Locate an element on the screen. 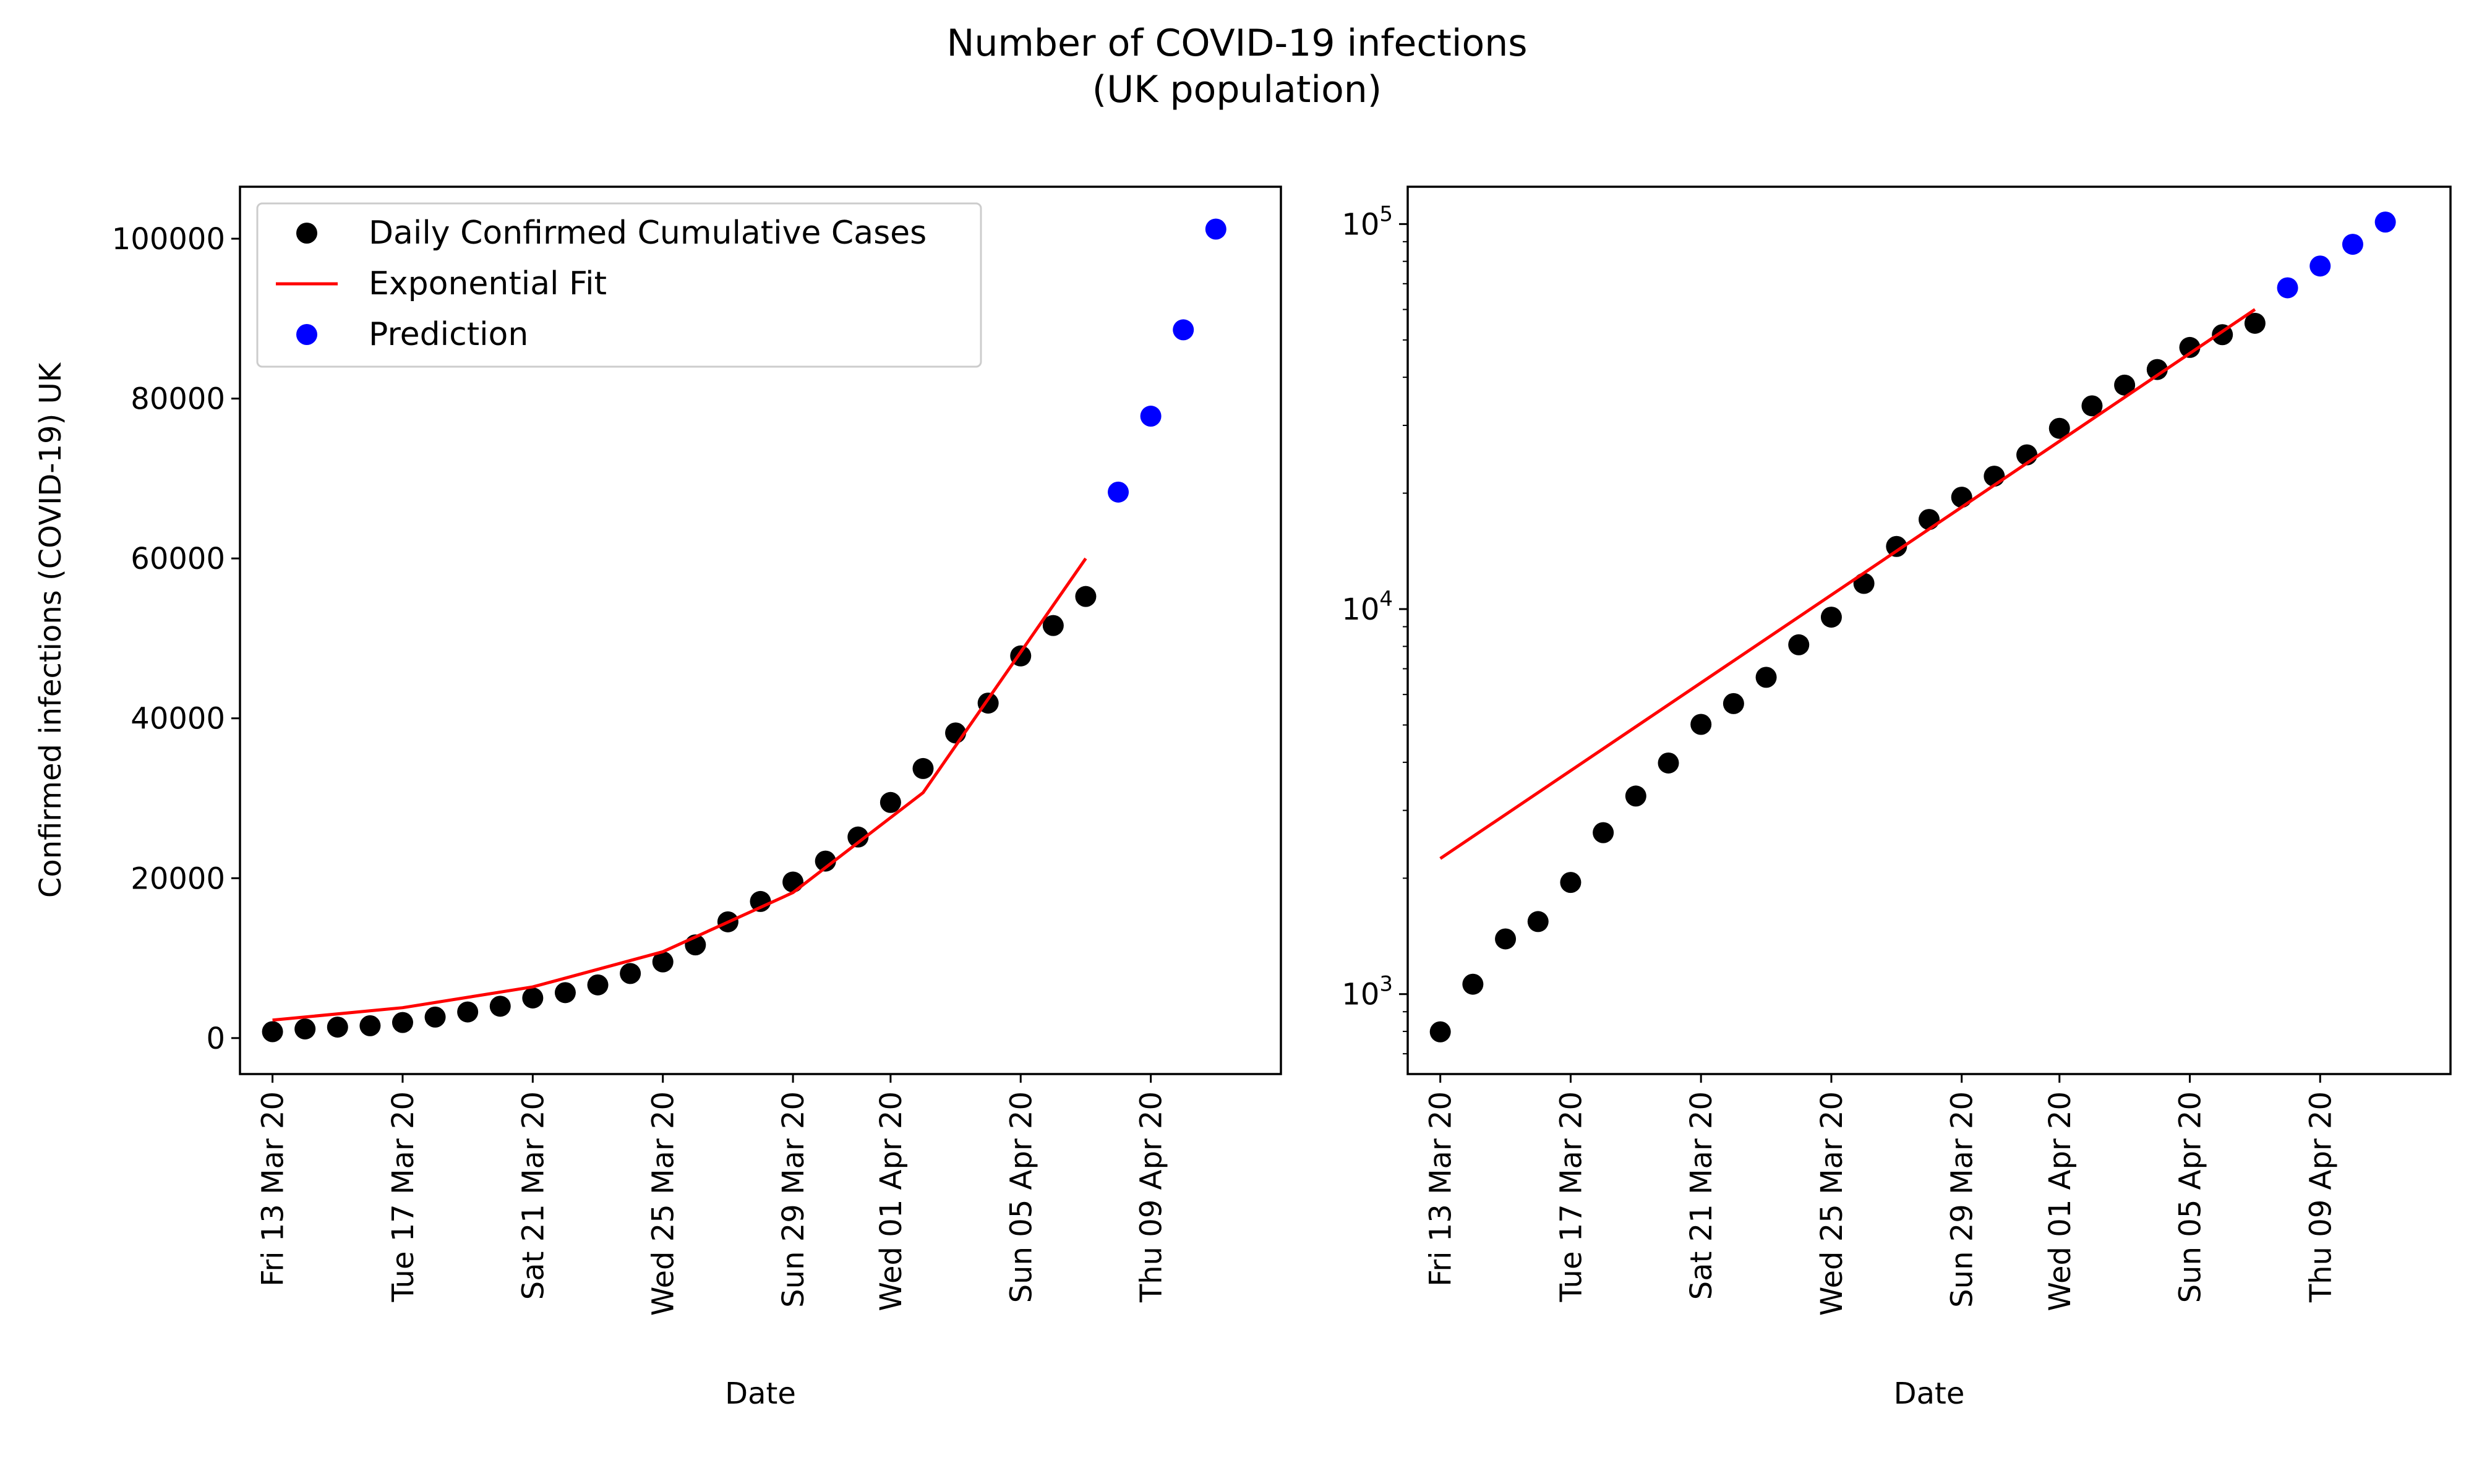 This screenshot has height=1484, width=2474. y-tick-label: 10⁵ is located at coordinates (1367, 222).